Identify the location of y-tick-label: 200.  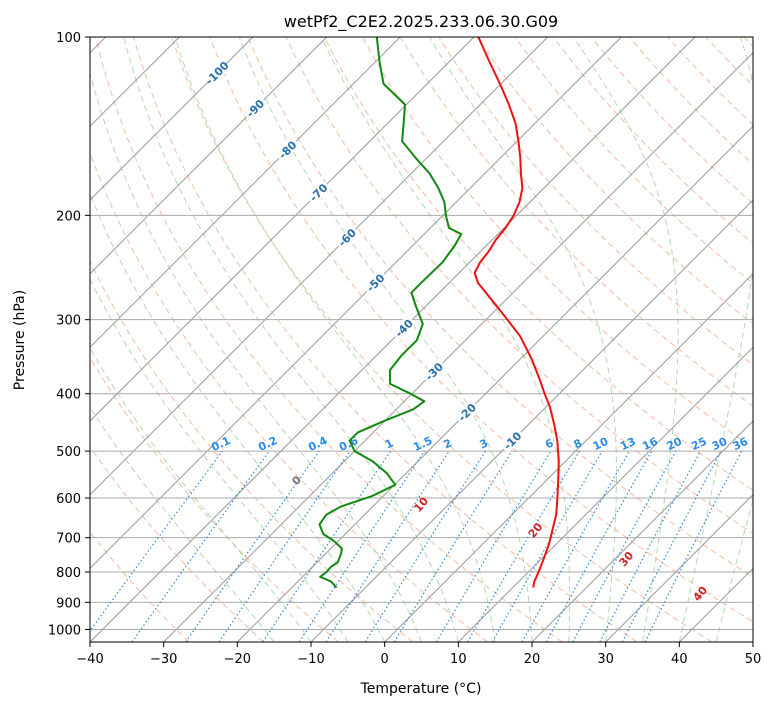
(68, 216).